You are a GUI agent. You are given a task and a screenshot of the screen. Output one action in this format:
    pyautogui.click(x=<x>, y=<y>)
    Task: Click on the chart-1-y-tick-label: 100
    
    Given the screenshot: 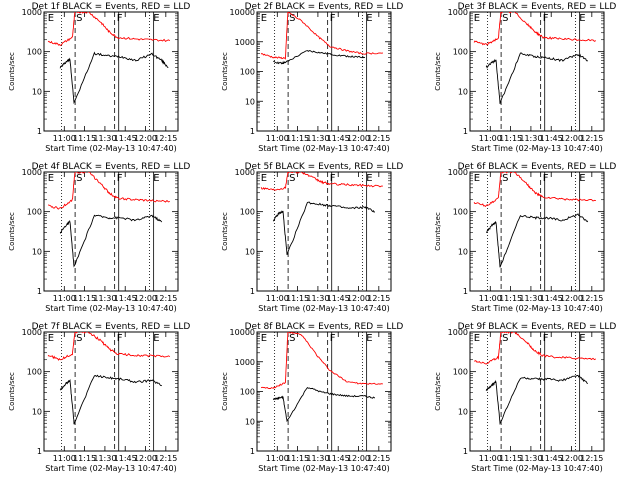 What is the action you would take?
    pyautogui.click(x=34, y=52)
    